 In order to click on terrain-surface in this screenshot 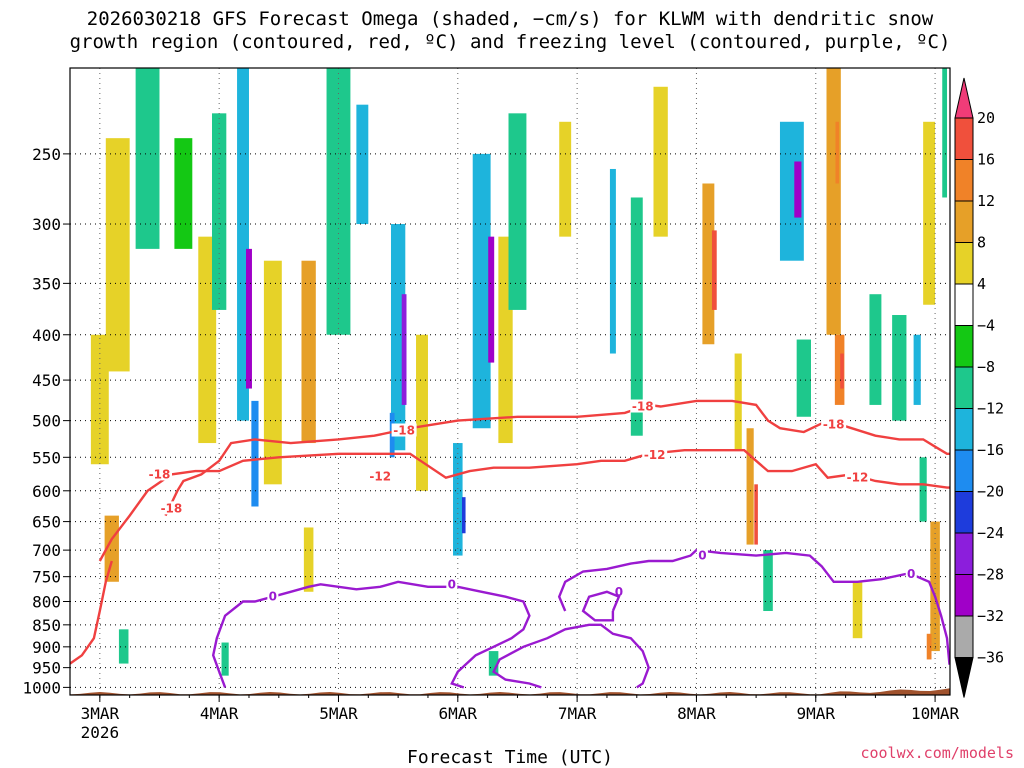, I will do `click(510, 691)`.